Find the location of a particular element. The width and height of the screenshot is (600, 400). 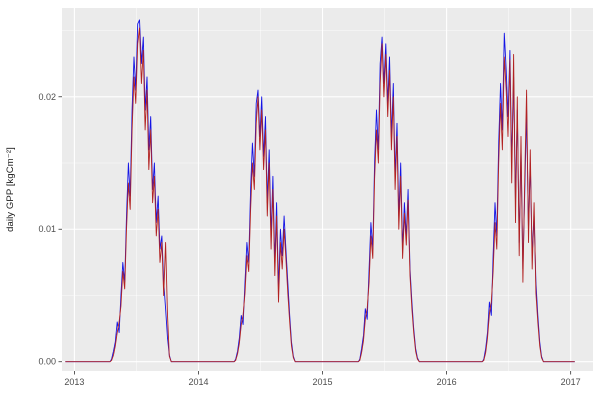

y-tick-label: 0.02 is located at coordinates (47, 97).